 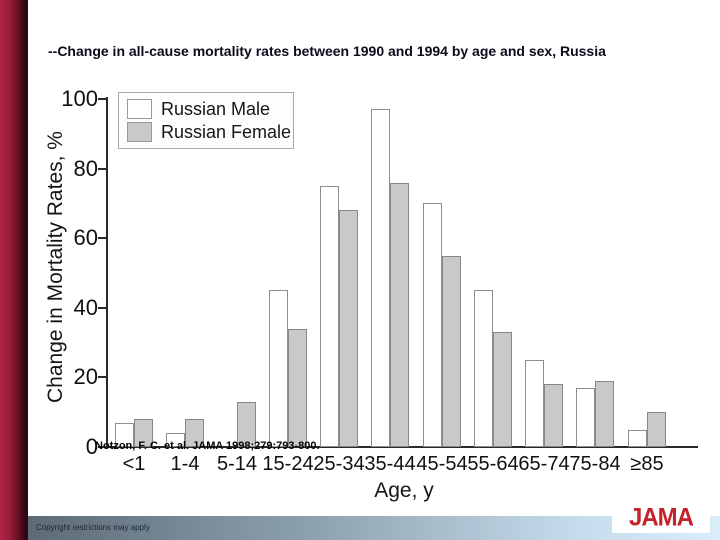 I want to click on y-tick-label-100: 100, so click(x=79, y=98).